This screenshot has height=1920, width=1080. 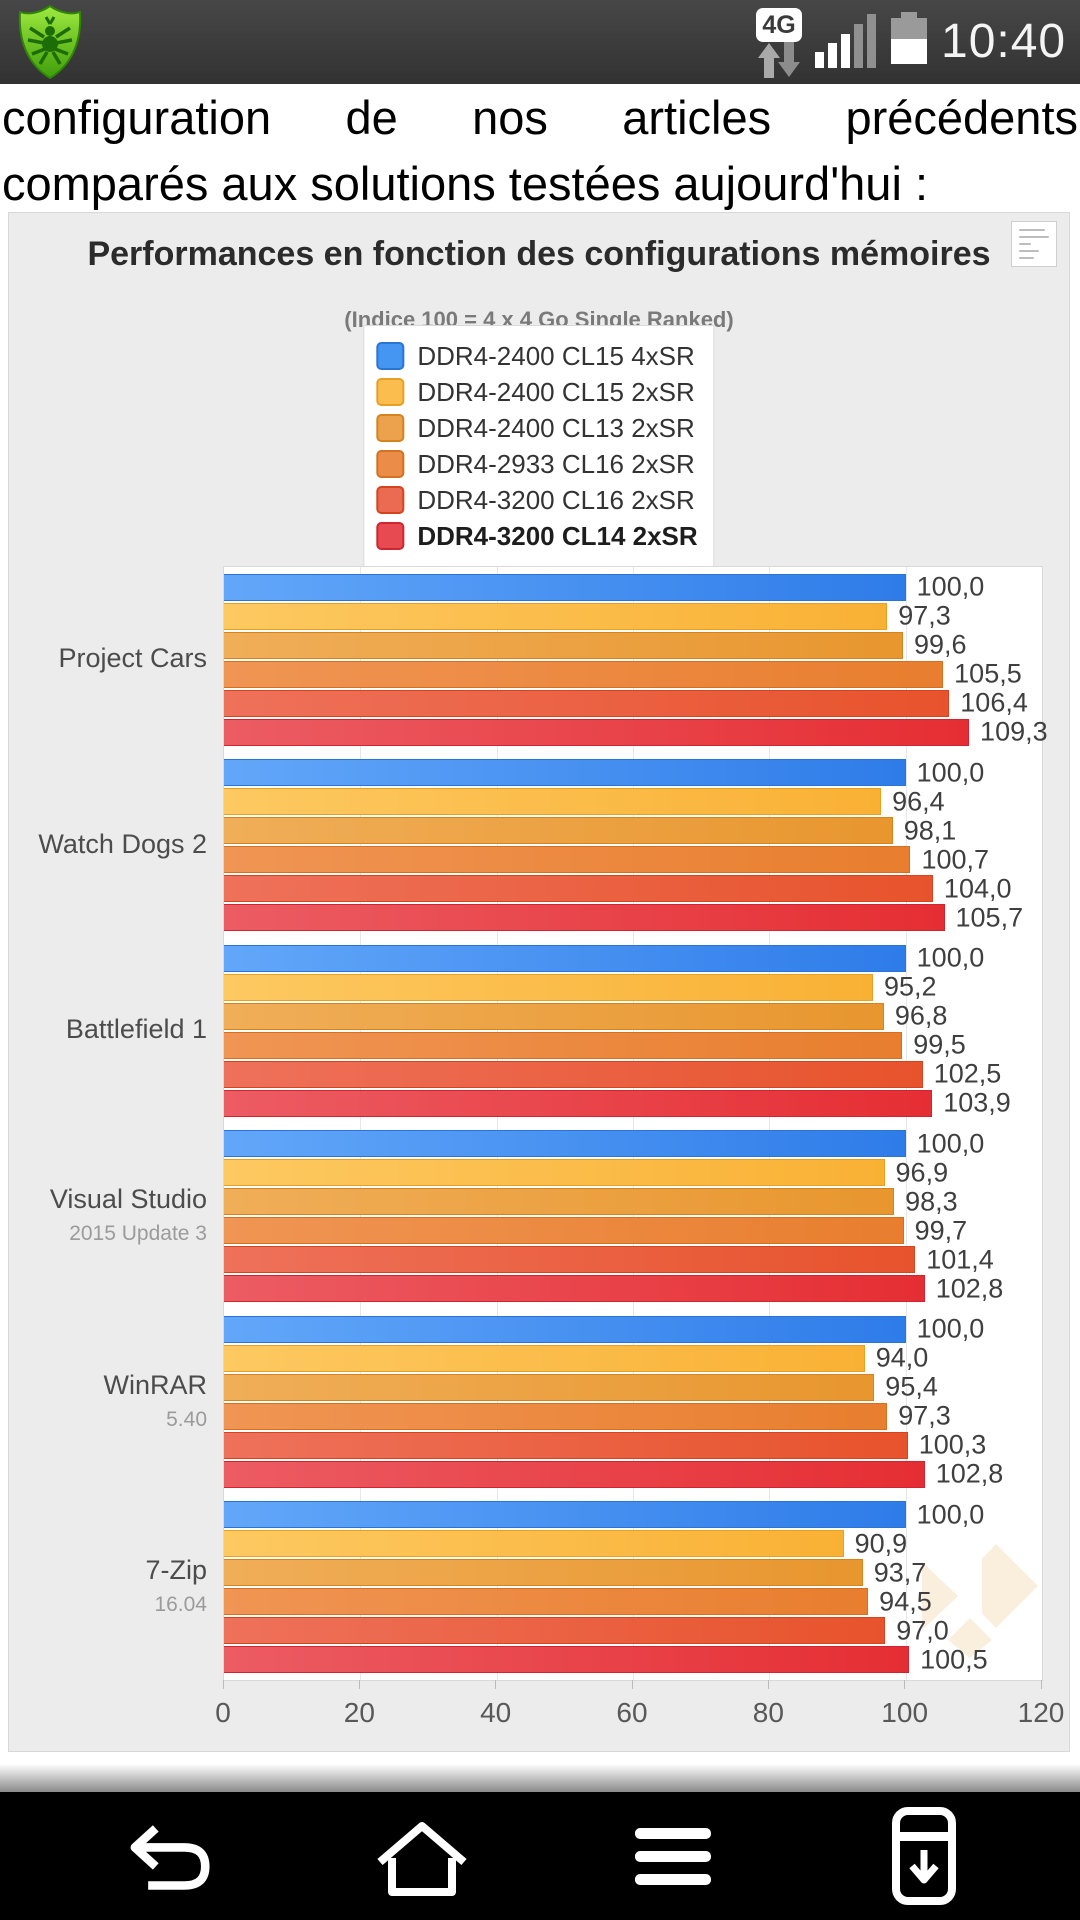 I want to click on bar-value-label: 96,4, so click(x=918, y=801).